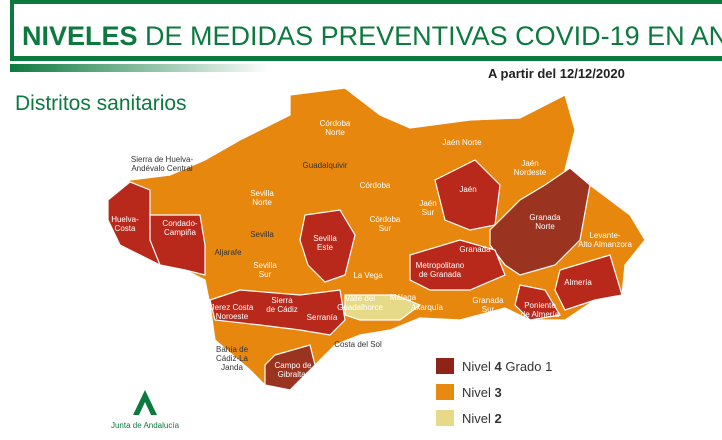 Image resolution: width=722 pixels, height=440 pixels. What do you see at coordinates (180, 232) in the screenshot?
I see `district-label: Campiña` at bounding box center [180, 232].